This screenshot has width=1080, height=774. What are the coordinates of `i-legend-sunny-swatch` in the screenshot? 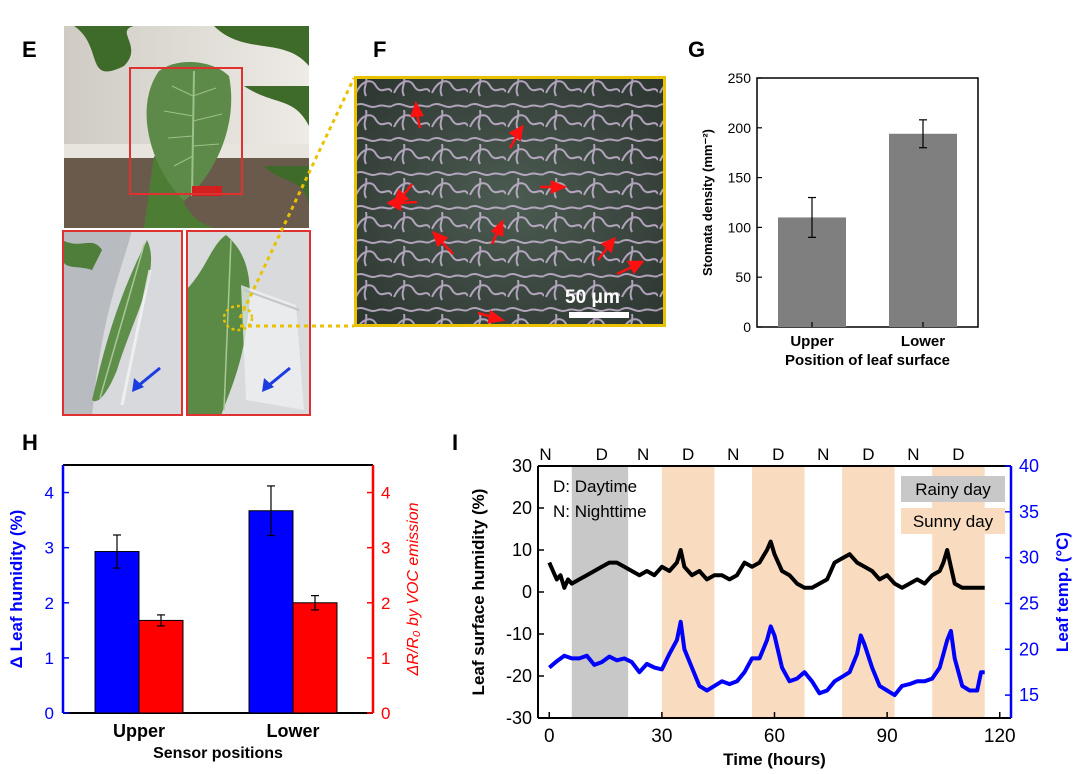 It's located at (953, 521).